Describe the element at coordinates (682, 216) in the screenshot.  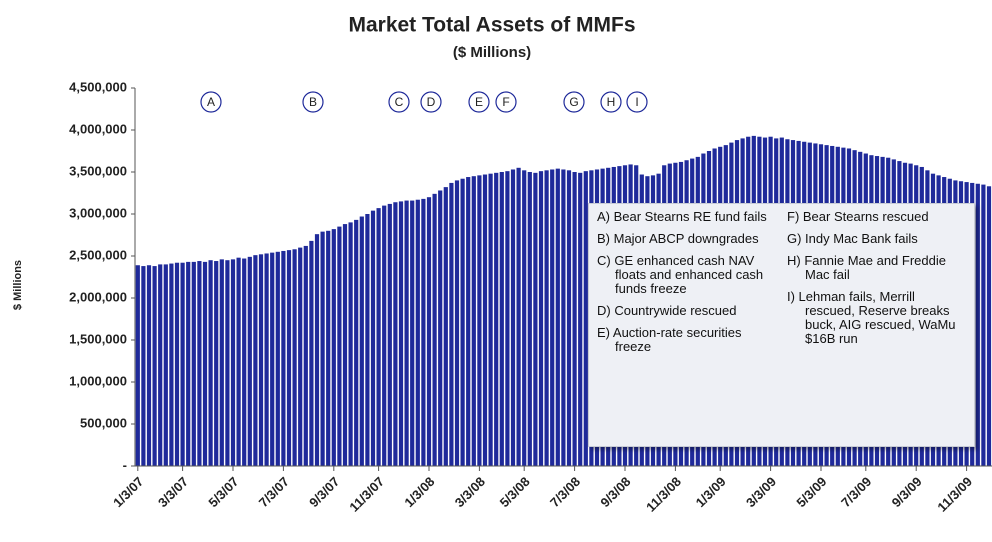
I see `note: A) Bear Stearns RE fund fails` at that location.